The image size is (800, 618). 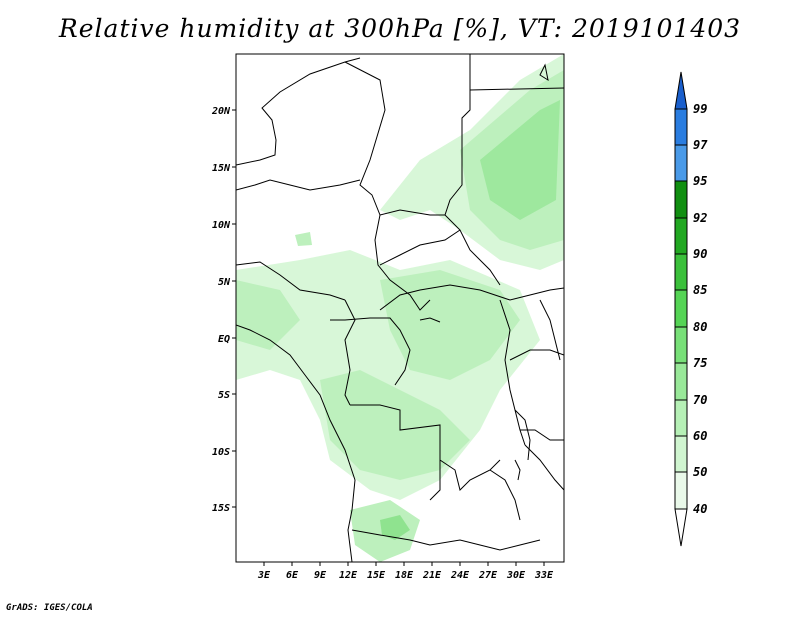 What do you see at coordinates (700, 181) in the screenshot?
I see `colorbar-label: 95` at bounding box center [700, 181].